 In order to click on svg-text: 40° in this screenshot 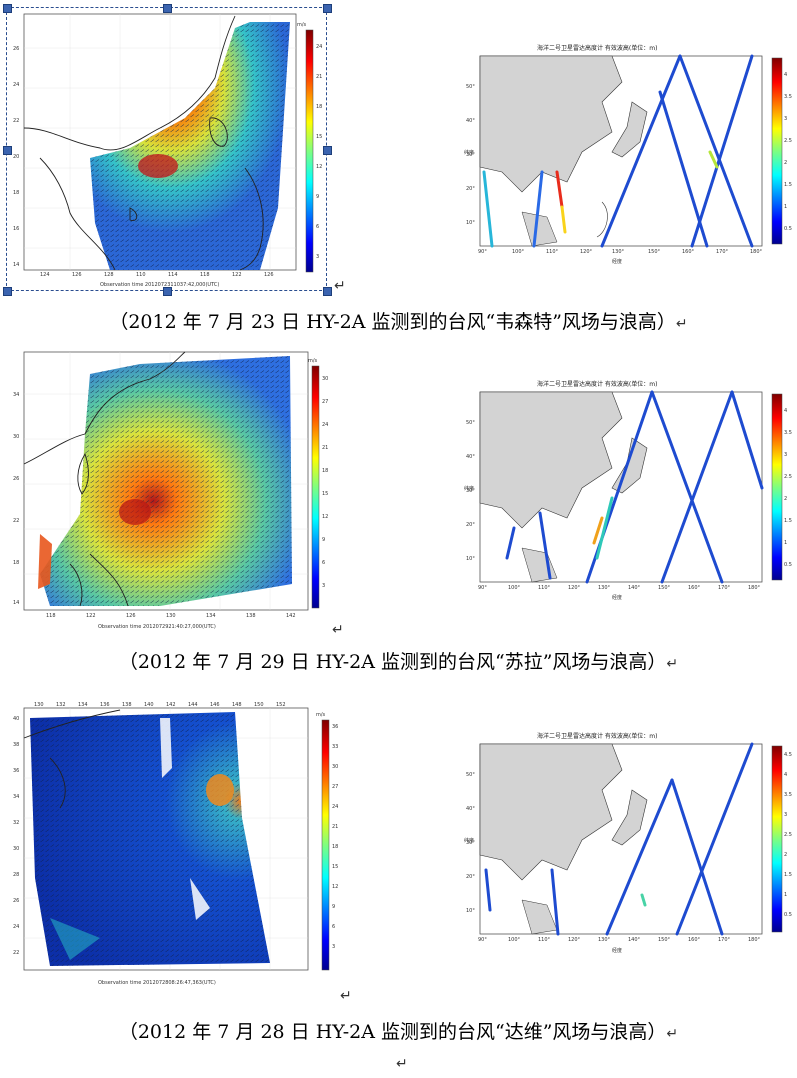, I will do `click(470, 809)`.